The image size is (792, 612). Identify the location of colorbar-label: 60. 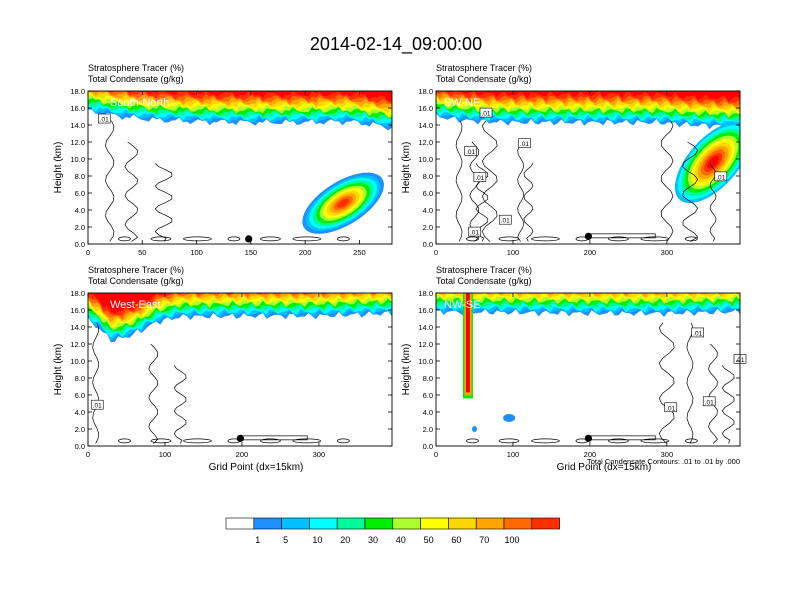
(456, 540).